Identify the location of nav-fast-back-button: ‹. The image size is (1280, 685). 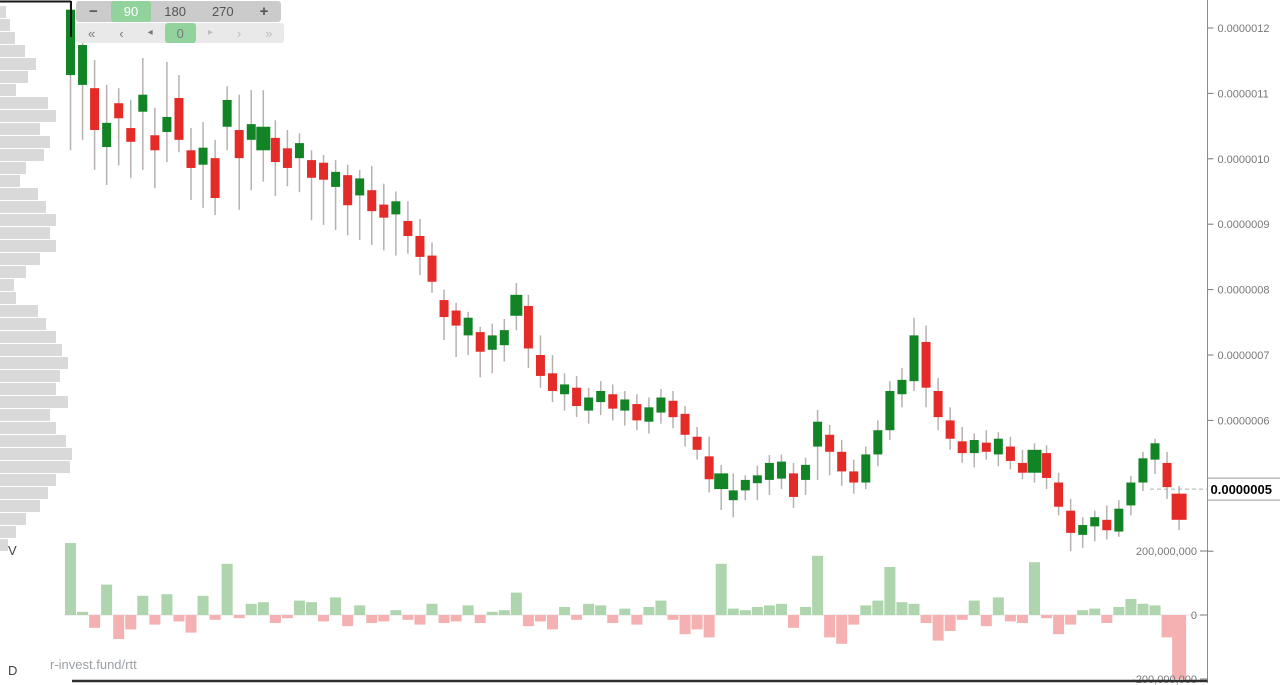
(121, 33).